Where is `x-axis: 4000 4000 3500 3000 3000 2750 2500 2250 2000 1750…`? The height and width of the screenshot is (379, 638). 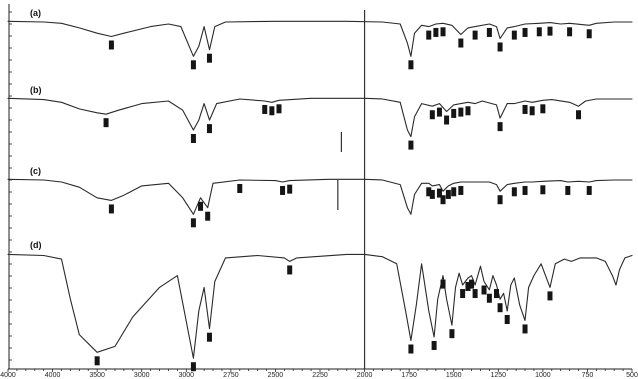 x-axis: 4000 4000 3500 3000 3000 2750 2500 2250 2000 1750… is located at coordinates (319, 374).